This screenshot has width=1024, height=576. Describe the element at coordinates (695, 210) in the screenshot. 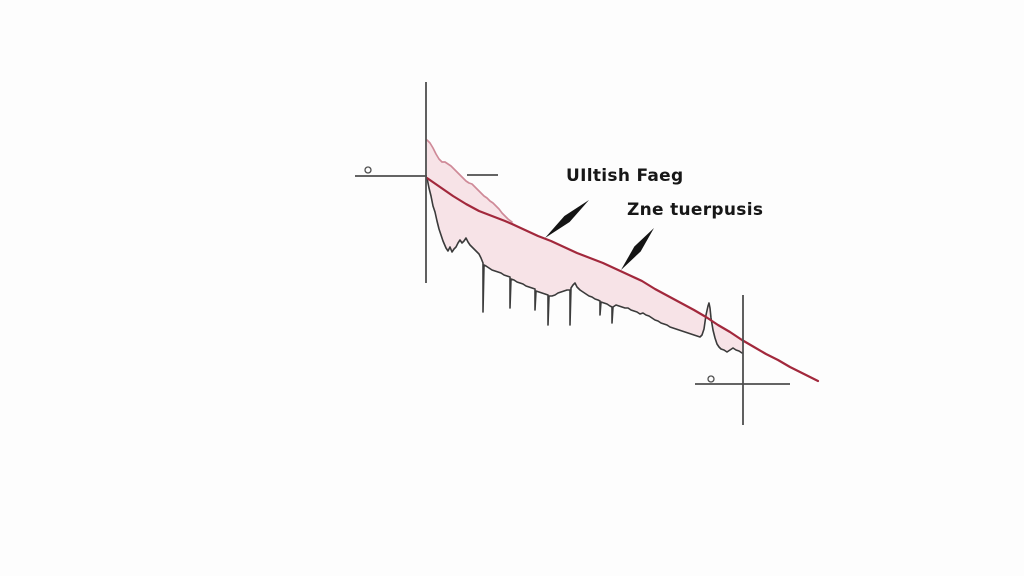

I see `annotation-label-zne-tuerpusis: Zne tuerpusis` at that location.